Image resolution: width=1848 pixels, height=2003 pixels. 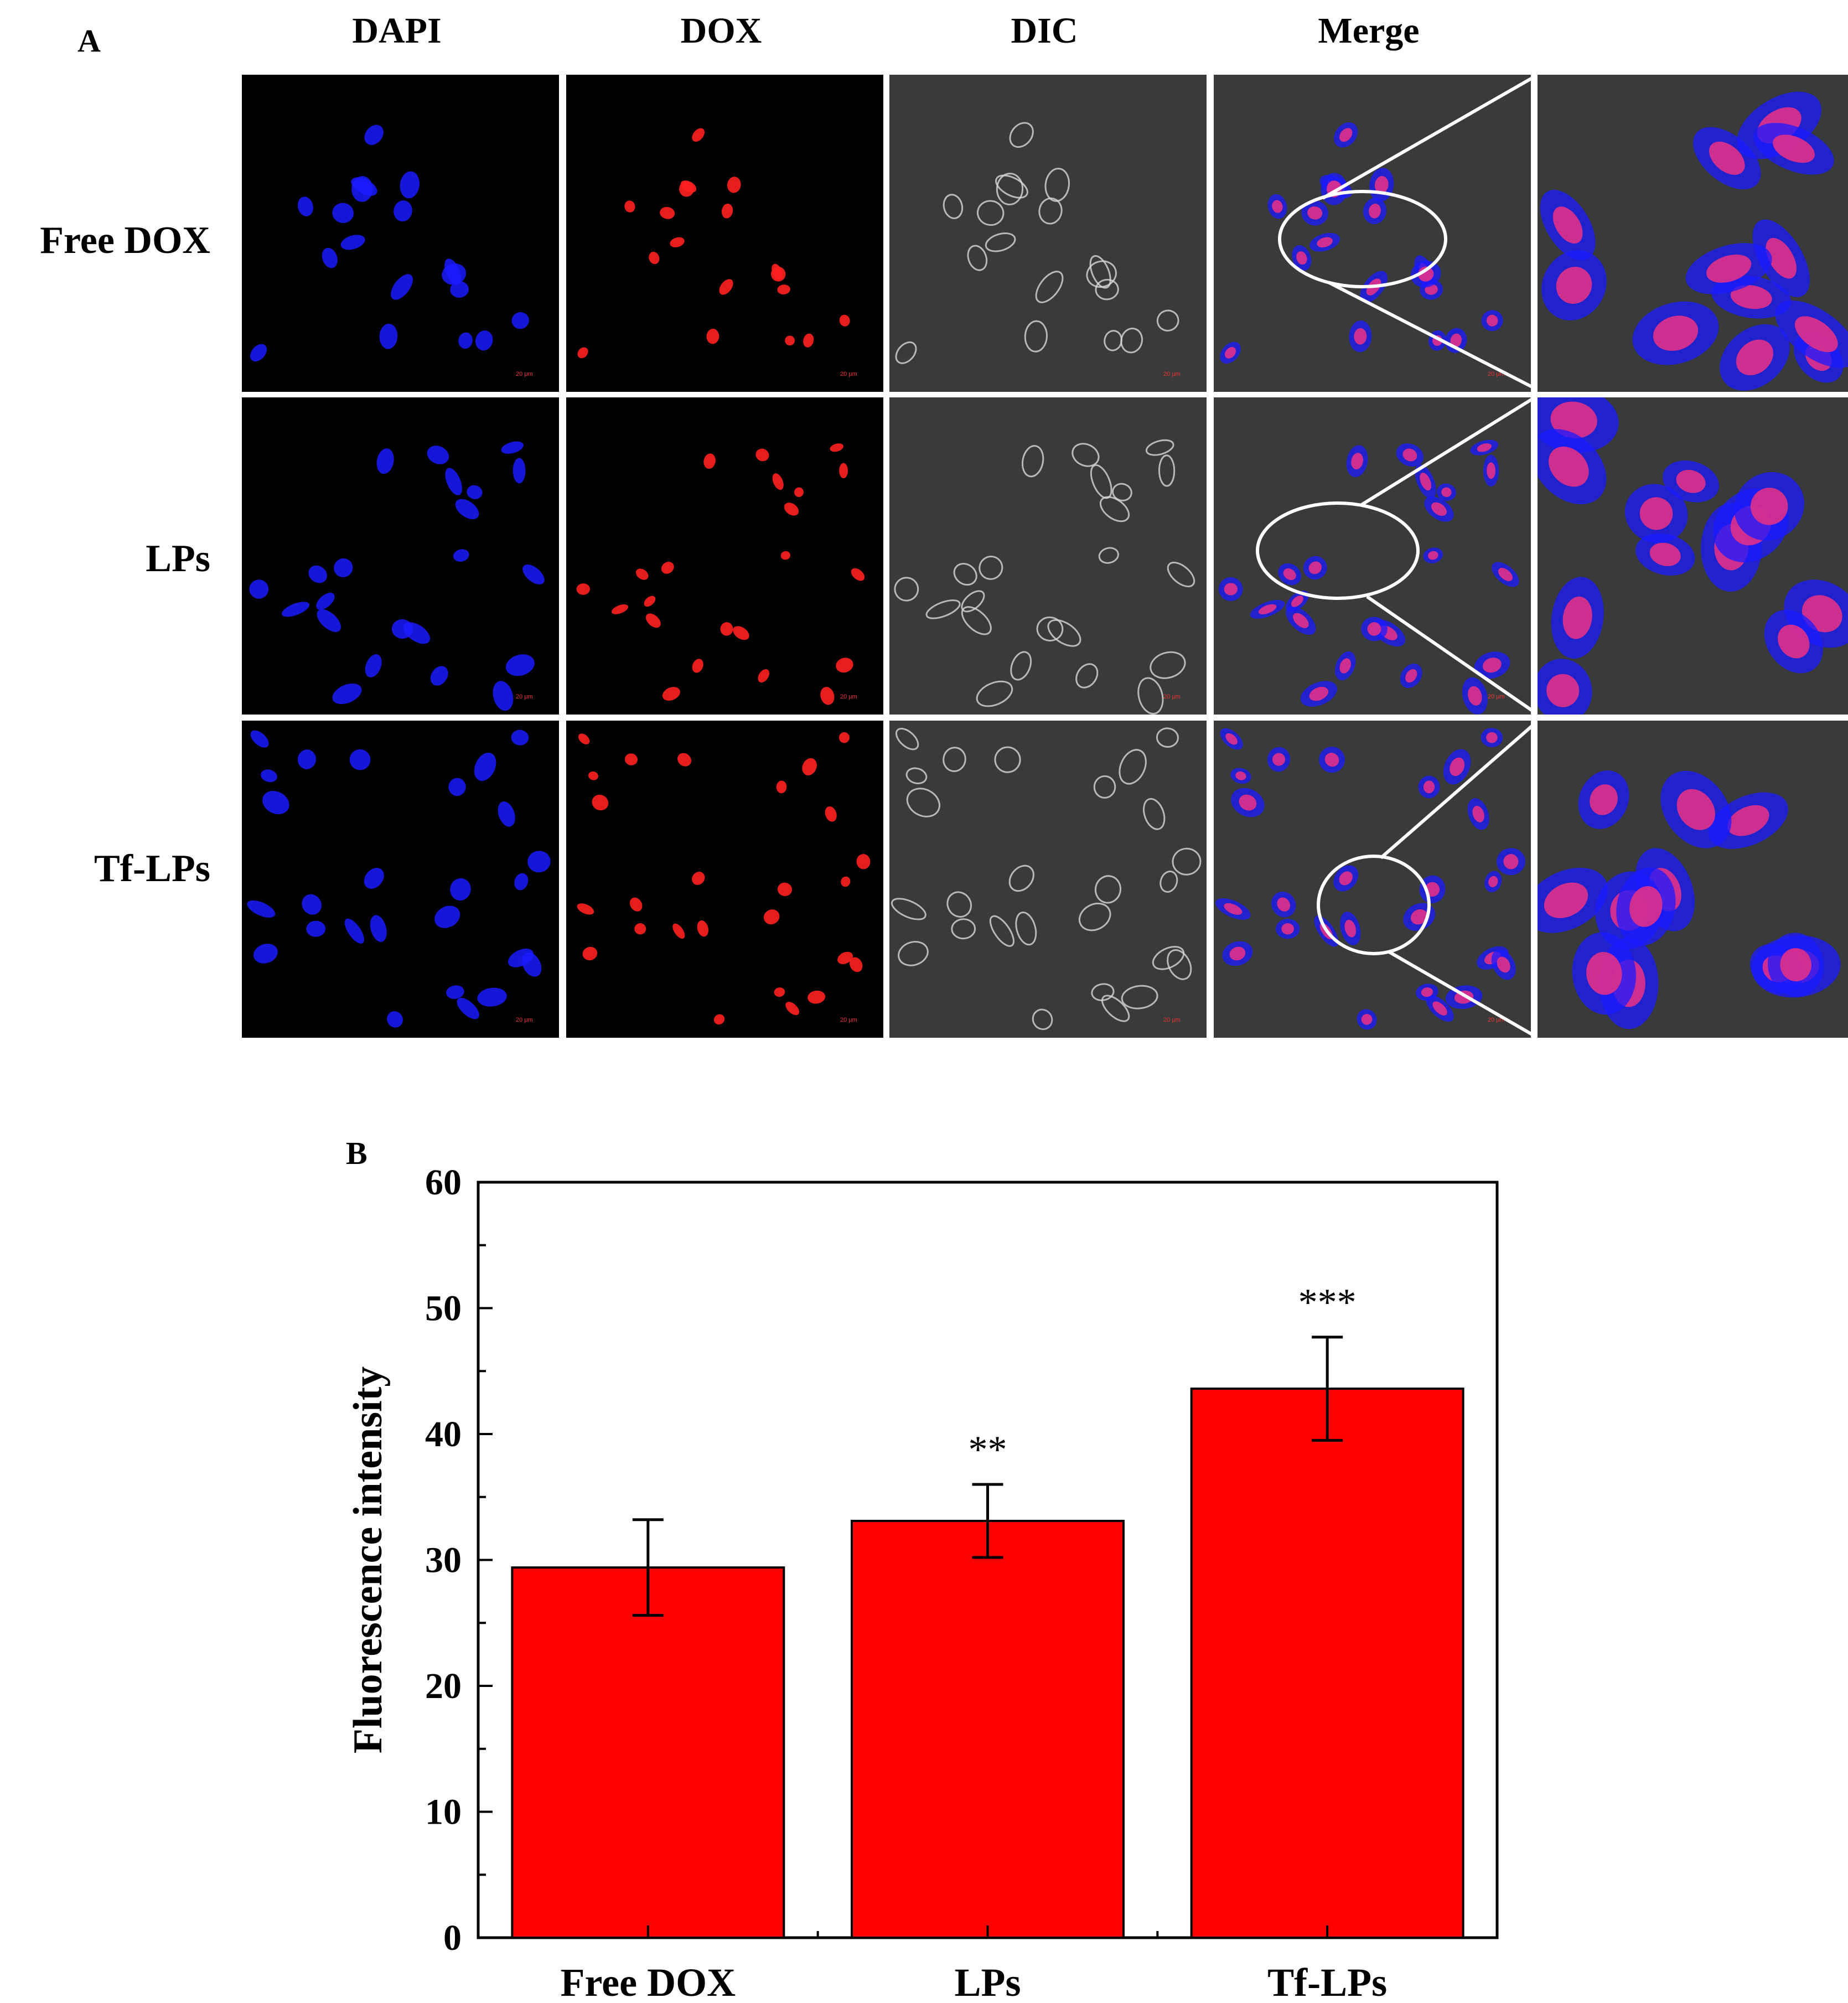 What do you see at coordinates (443, 1308) in the screenshot?
I see `y-tick-label: 50` at bounding box center [443, 1308].